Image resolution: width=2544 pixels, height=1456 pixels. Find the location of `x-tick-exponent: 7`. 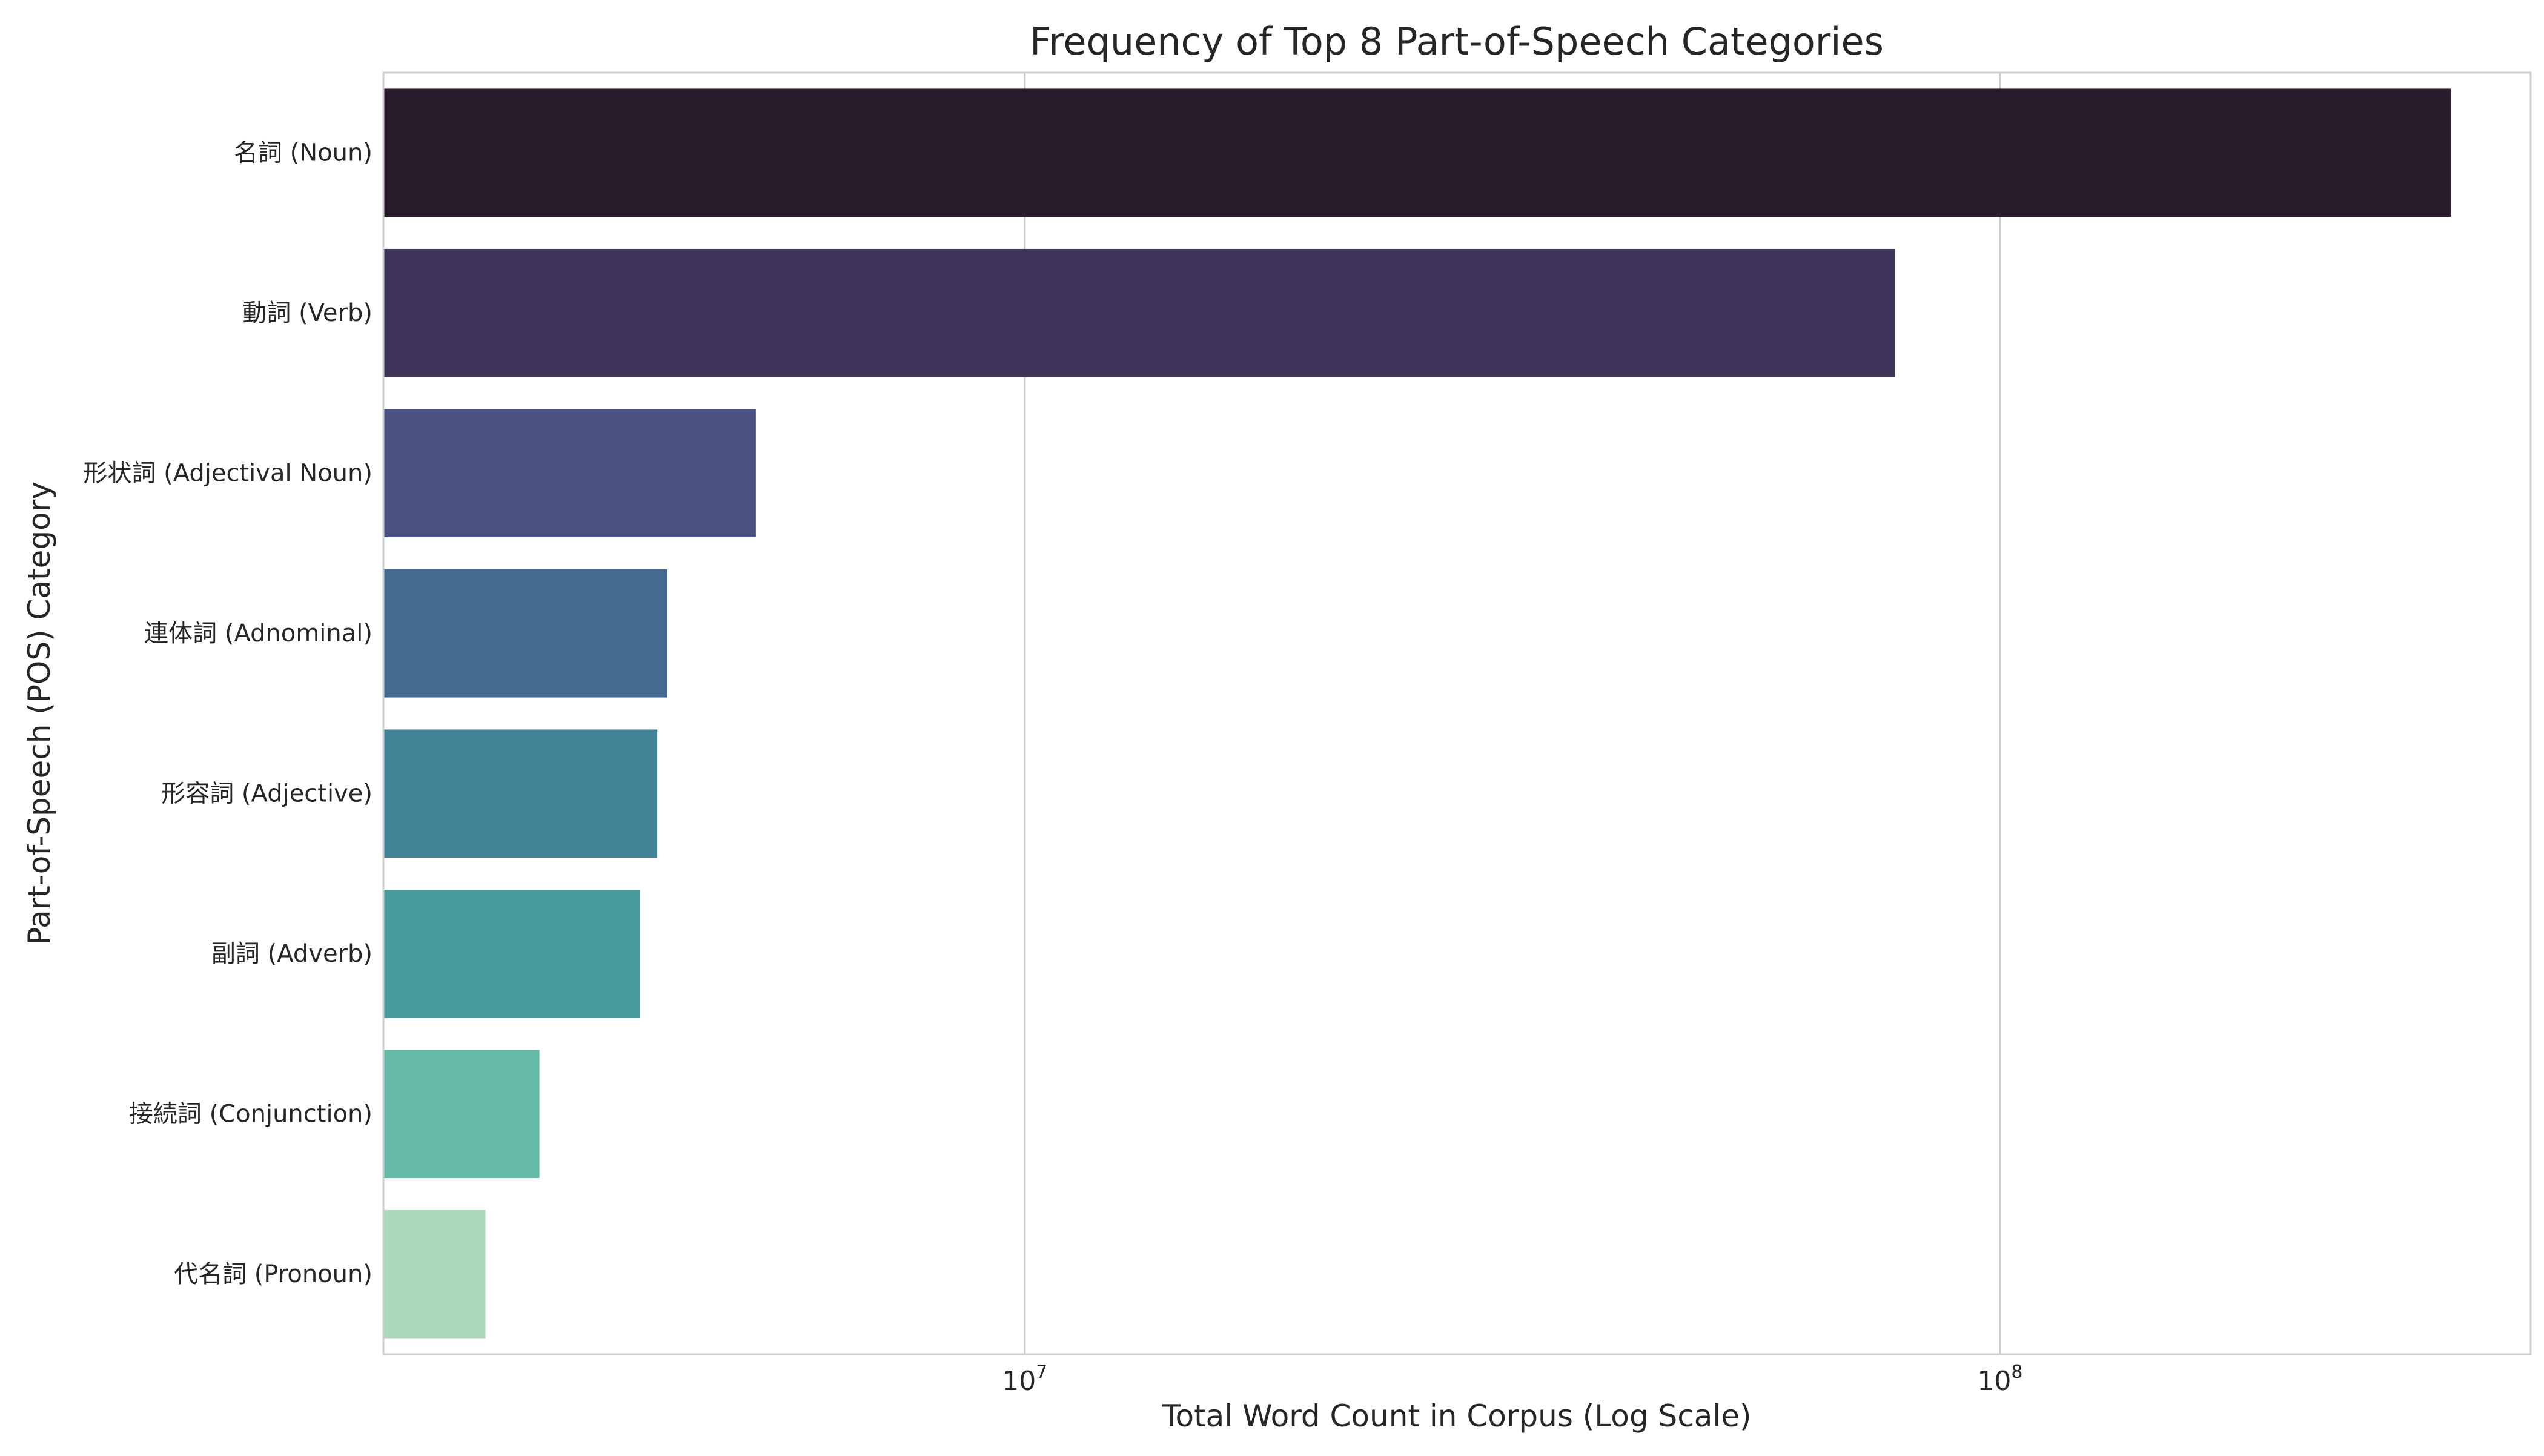

x-tick-exponent: 7 is located at coordinates (1041, 1372).